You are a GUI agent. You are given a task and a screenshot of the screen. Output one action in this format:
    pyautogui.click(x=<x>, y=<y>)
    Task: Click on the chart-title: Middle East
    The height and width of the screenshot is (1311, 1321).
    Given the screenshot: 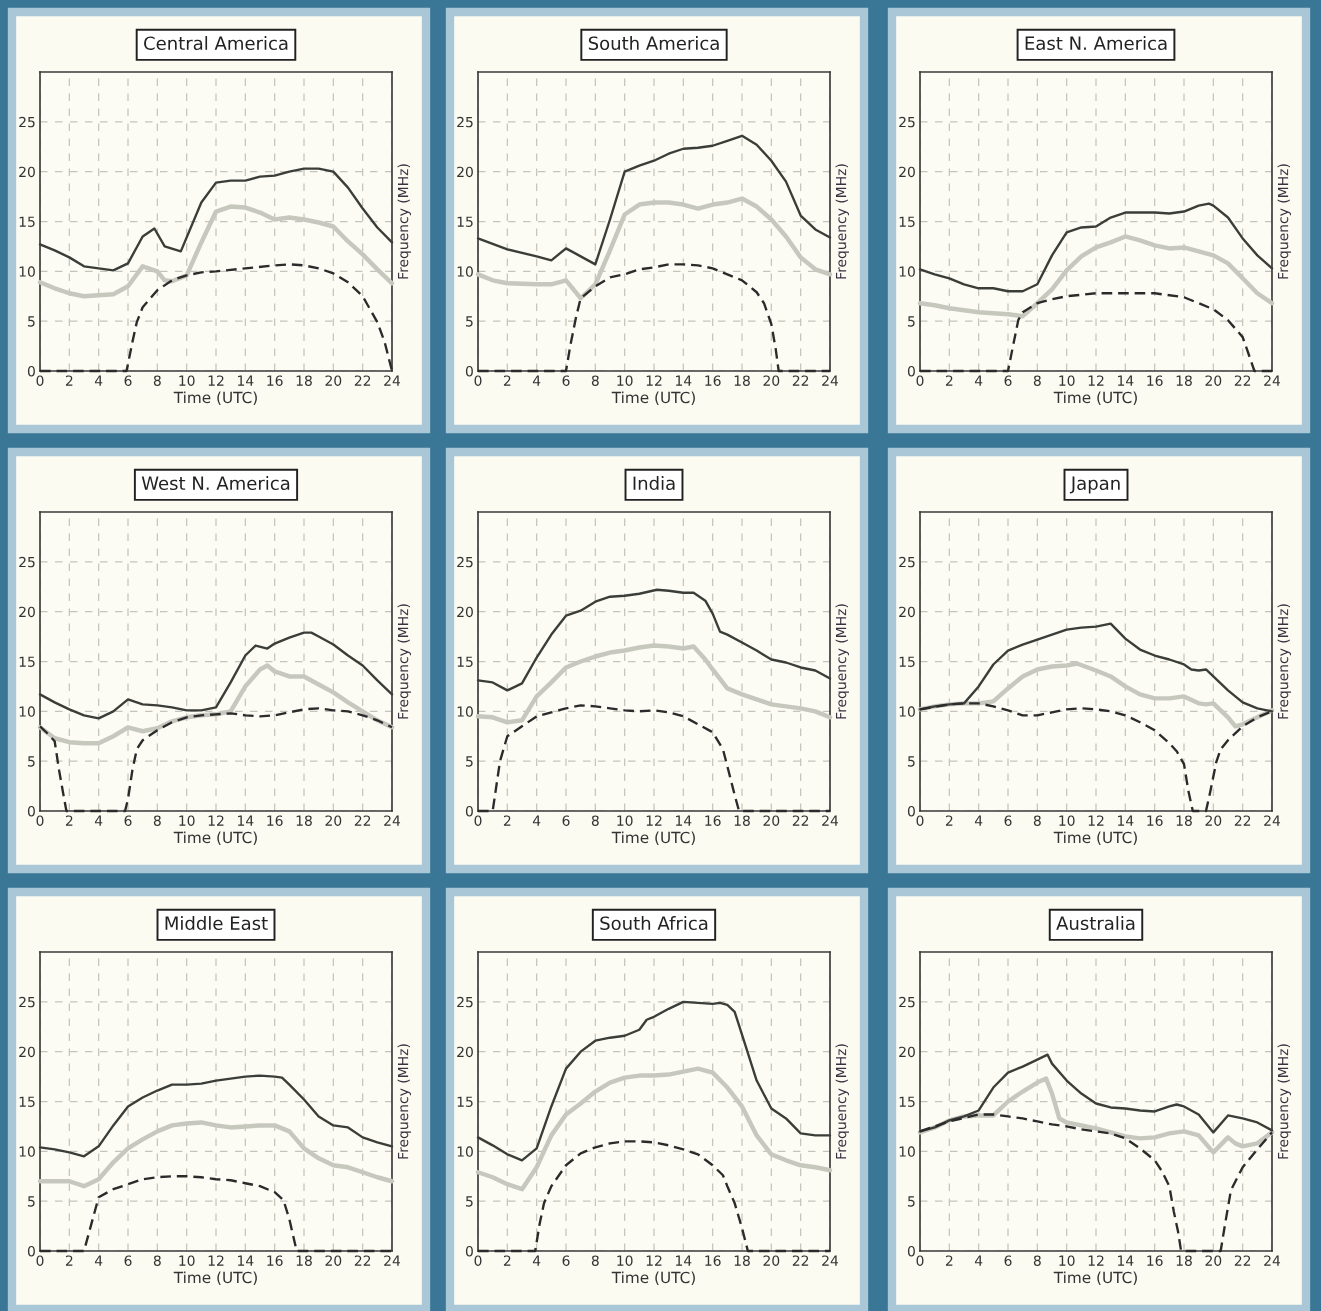 What is the action you would take?
    pyautogui.click(x=216, y=923)
    